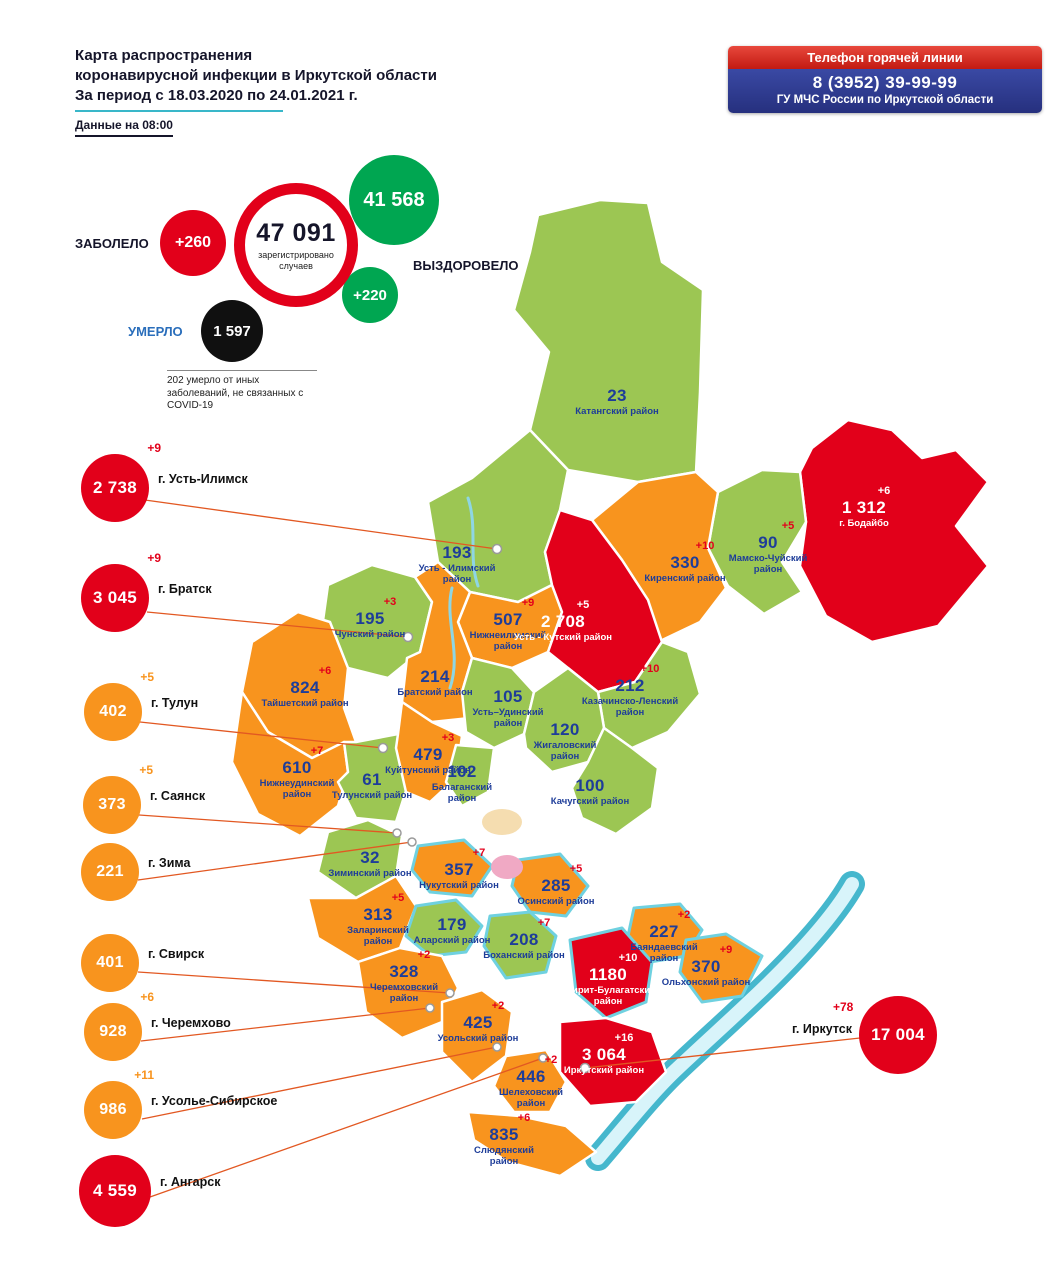 The image size is (1050, 1280). What do you see at coordinates (294, 982) in the screenshot?
I see `leader-line-svirsk` at bounding box center [294, 982].